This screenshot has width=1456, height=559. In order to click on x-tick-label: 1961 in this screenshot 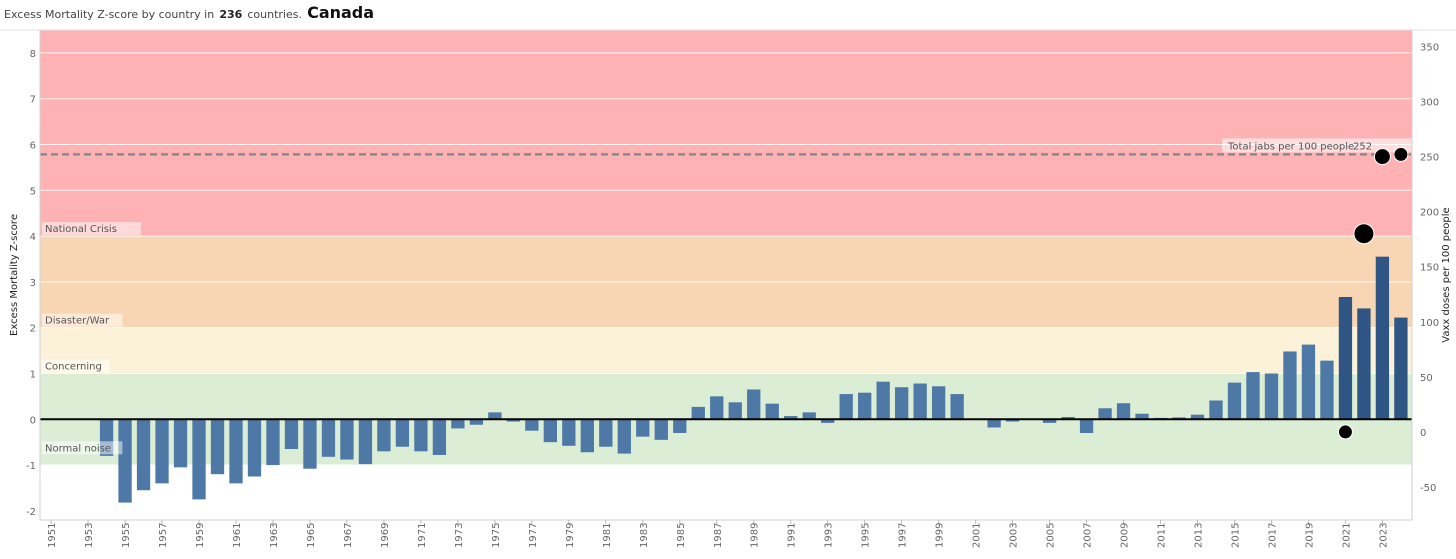, I will do `click(237, 535)`.